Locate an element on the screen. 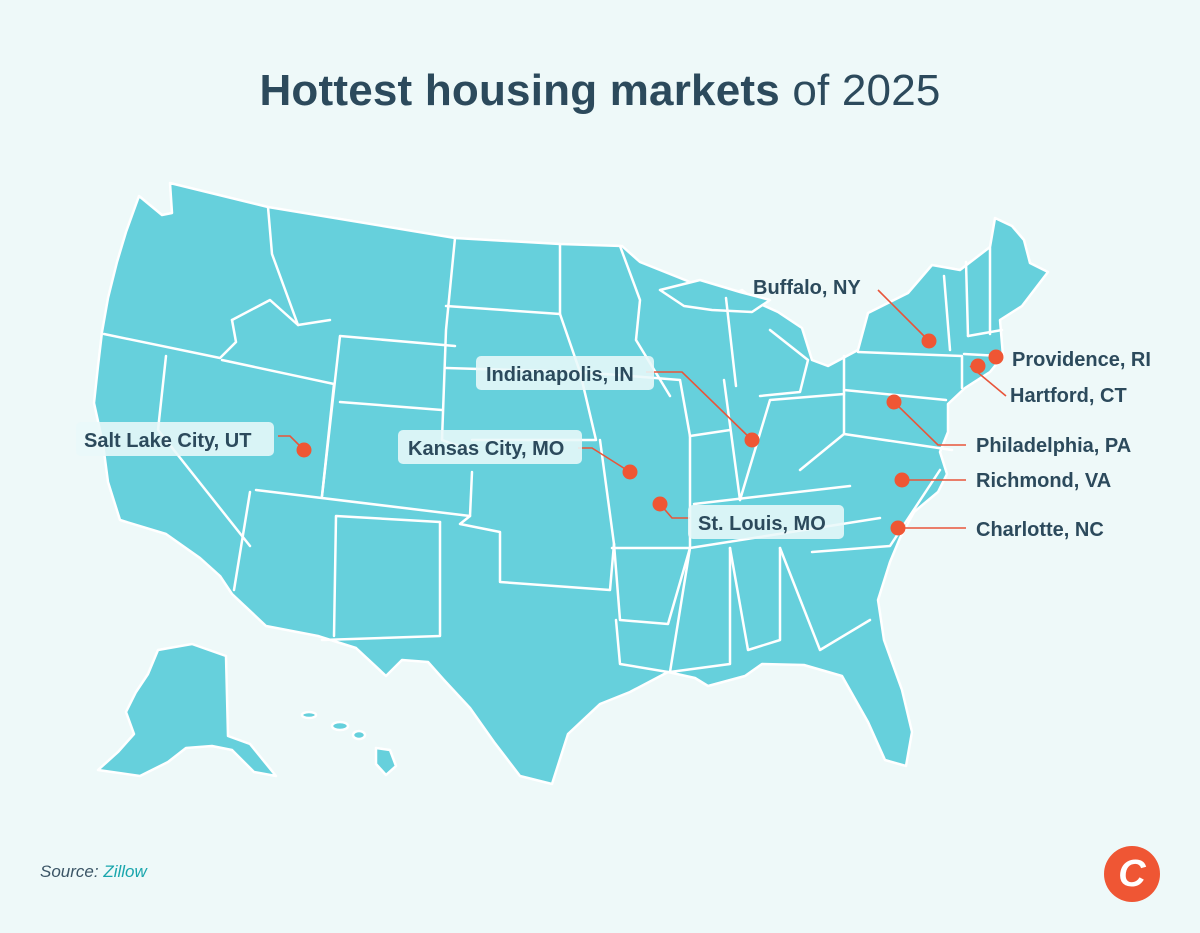 The height and width of the screenshot is (933, 1200). label-bg-kansas-city is located at coordinates (490, 447).